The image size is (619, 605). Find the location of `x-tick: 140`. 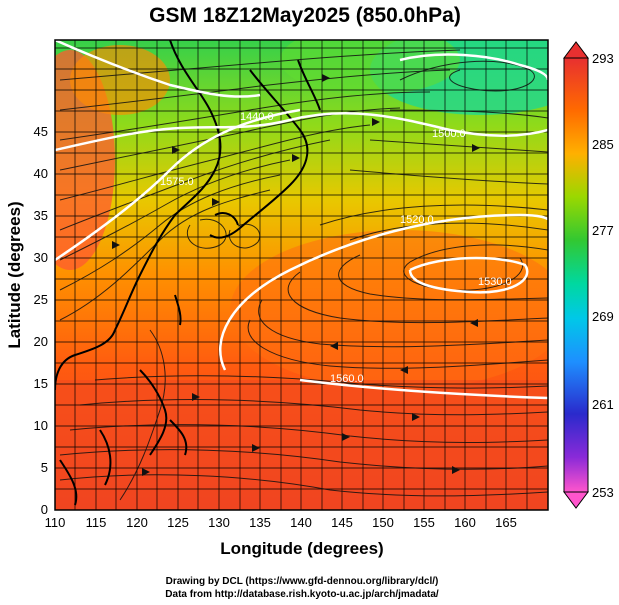

x-tick: 140 is located at coordinates (301, 522).